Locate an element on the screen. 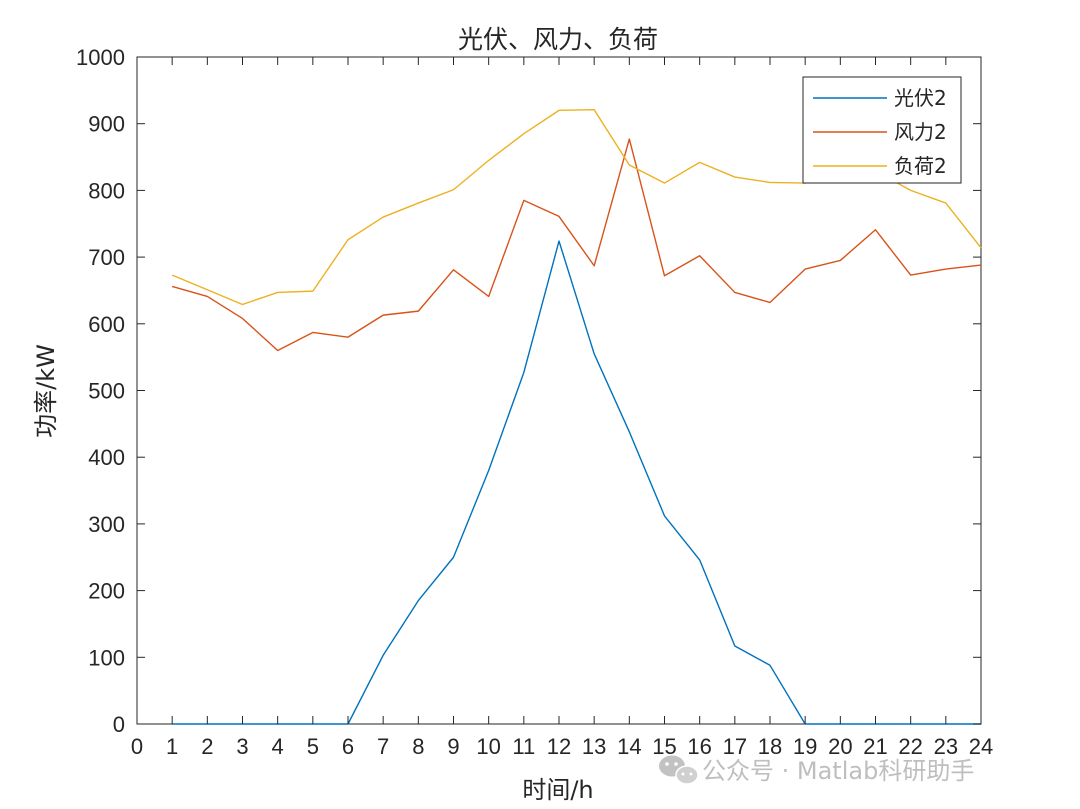 Image resolution: width=1080 pixels, height=809 pixels. y-tick-label: 200 is located at coordinates (106, 591).